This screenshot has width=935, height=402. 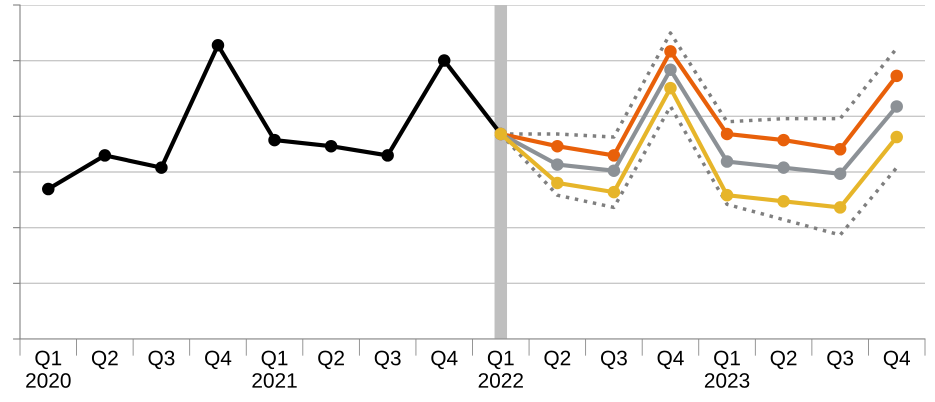 What do you see at coordinates (48, 369) in the screenshot?
I see `x-tick-label: Q1 2020` at bounding box center [48, 369].